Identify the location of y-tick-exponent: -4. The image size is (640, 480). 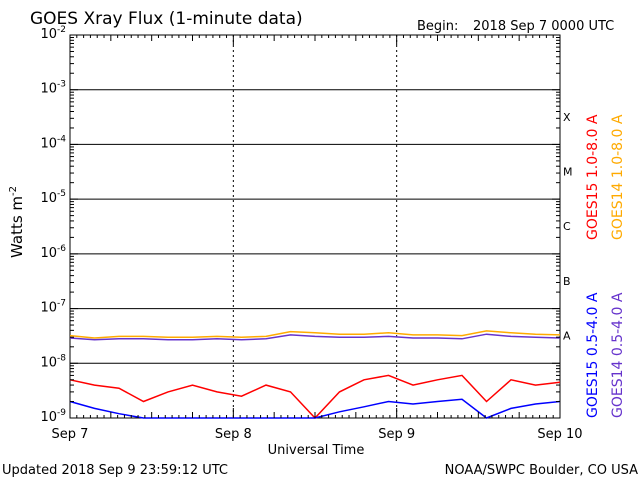
(61, 139).